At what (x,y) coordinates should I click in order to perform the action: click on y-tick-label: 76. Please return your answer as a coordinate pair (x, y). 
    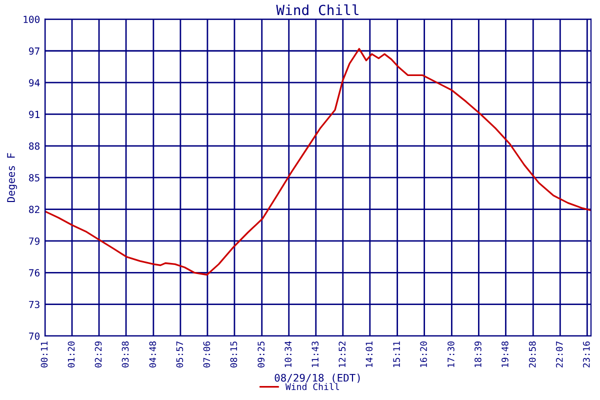
    Looking at the image, I should click on (34, 272).